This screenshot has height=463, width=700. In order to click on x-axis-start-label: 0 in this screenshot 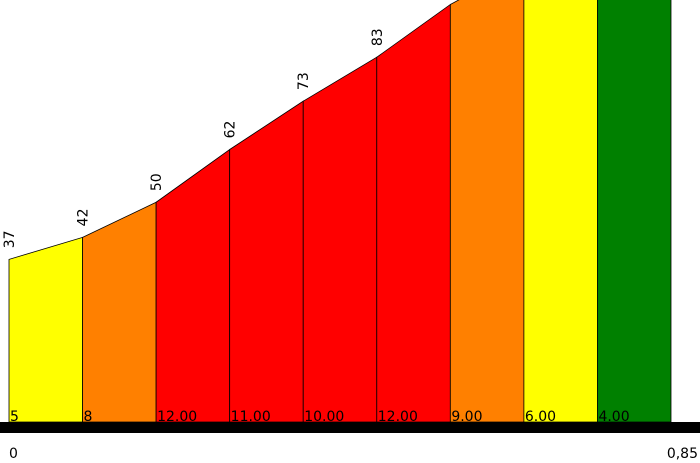, I will do `click(13, 454)`.